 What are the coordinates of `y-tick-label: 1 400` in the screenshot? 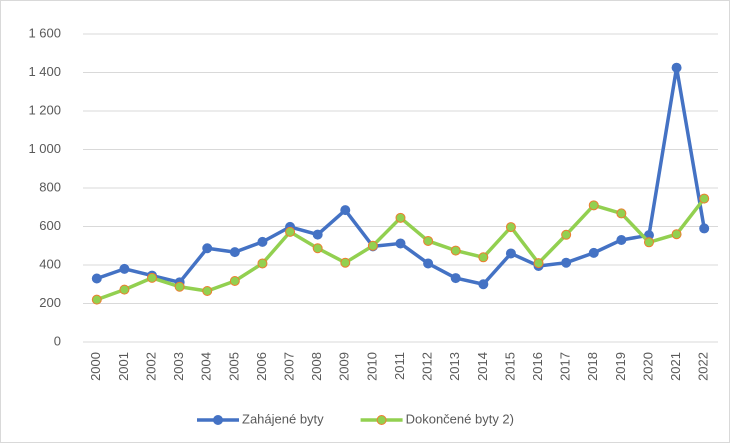 It's located at (44, 71).